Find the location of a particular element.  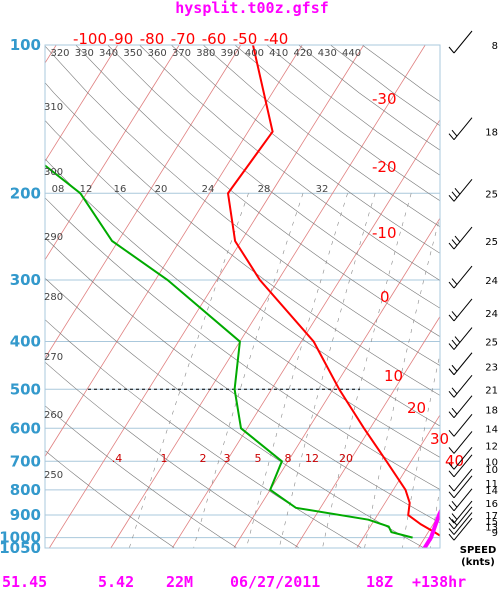

theta-top-label: 350 is located at coordinates (132, 53).